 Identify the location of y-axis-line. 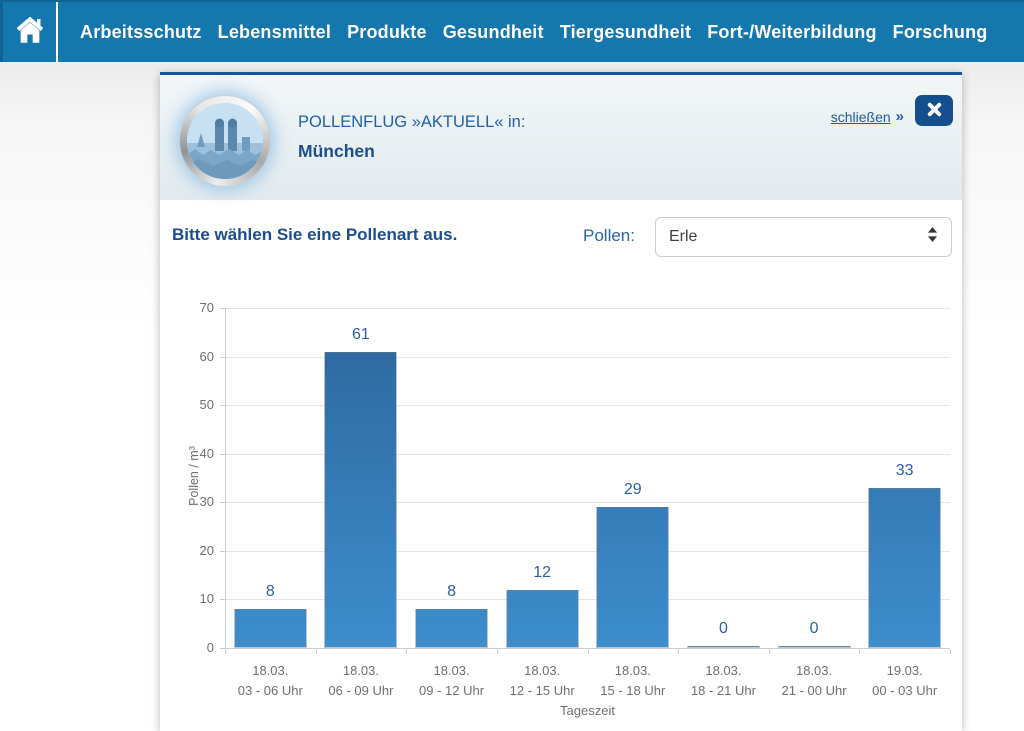
(225, 480).